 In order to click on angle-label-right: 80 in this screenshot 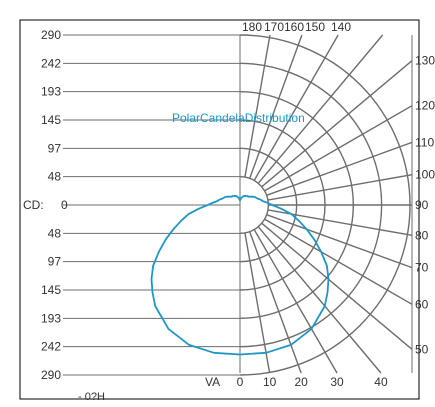, I will do `click(422, 235)`.